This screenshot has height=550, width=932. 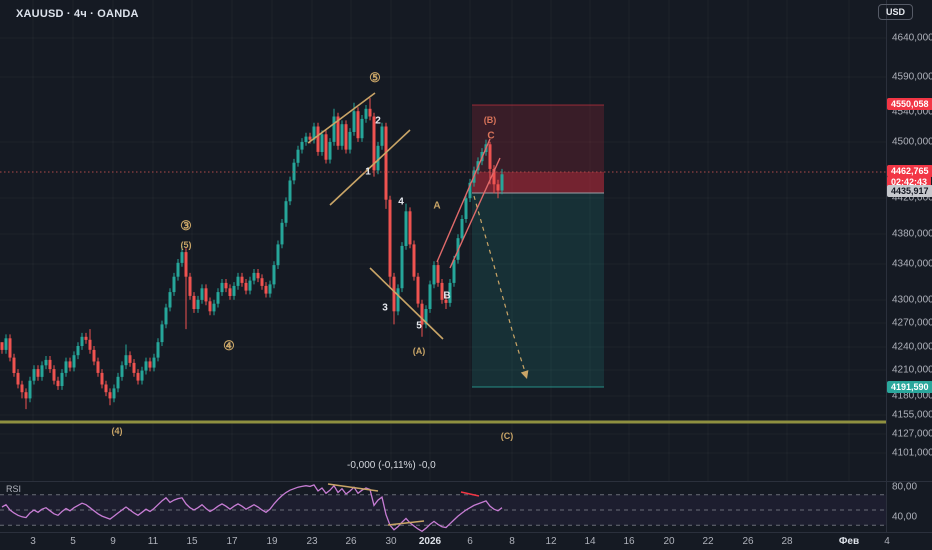 What do you see at coordinates (470, 541) in the screenshot?
I see `time-axis-label: 6` at bounding box center [470, 541].